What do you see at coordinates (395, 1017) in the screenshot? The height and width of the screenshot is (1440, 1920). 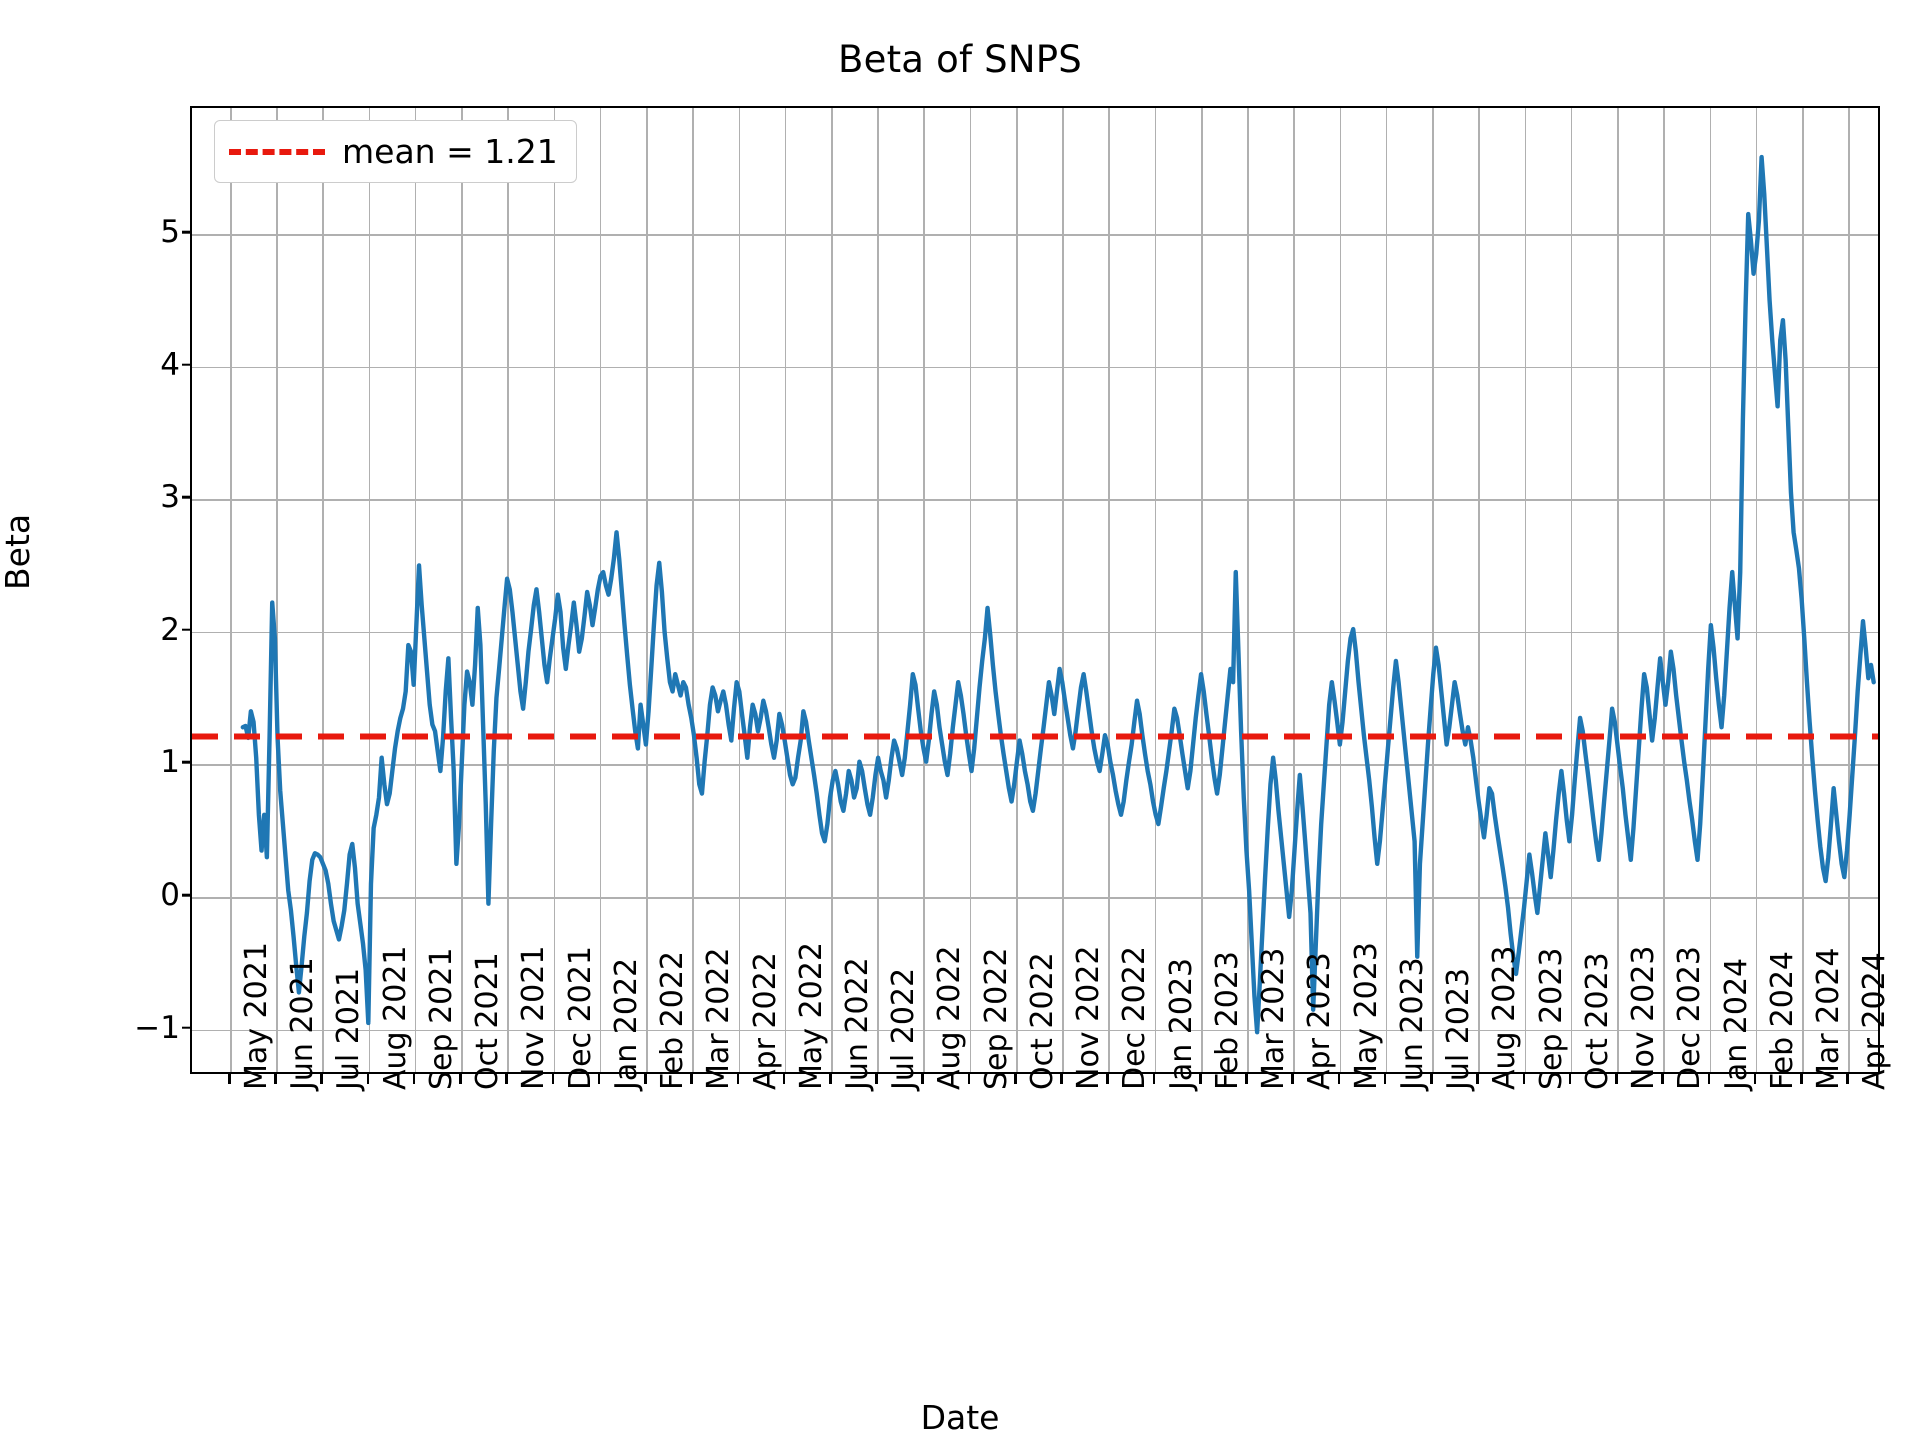 I see `x-tick-label: Aug 2021` at bounding box center [395, 1017].